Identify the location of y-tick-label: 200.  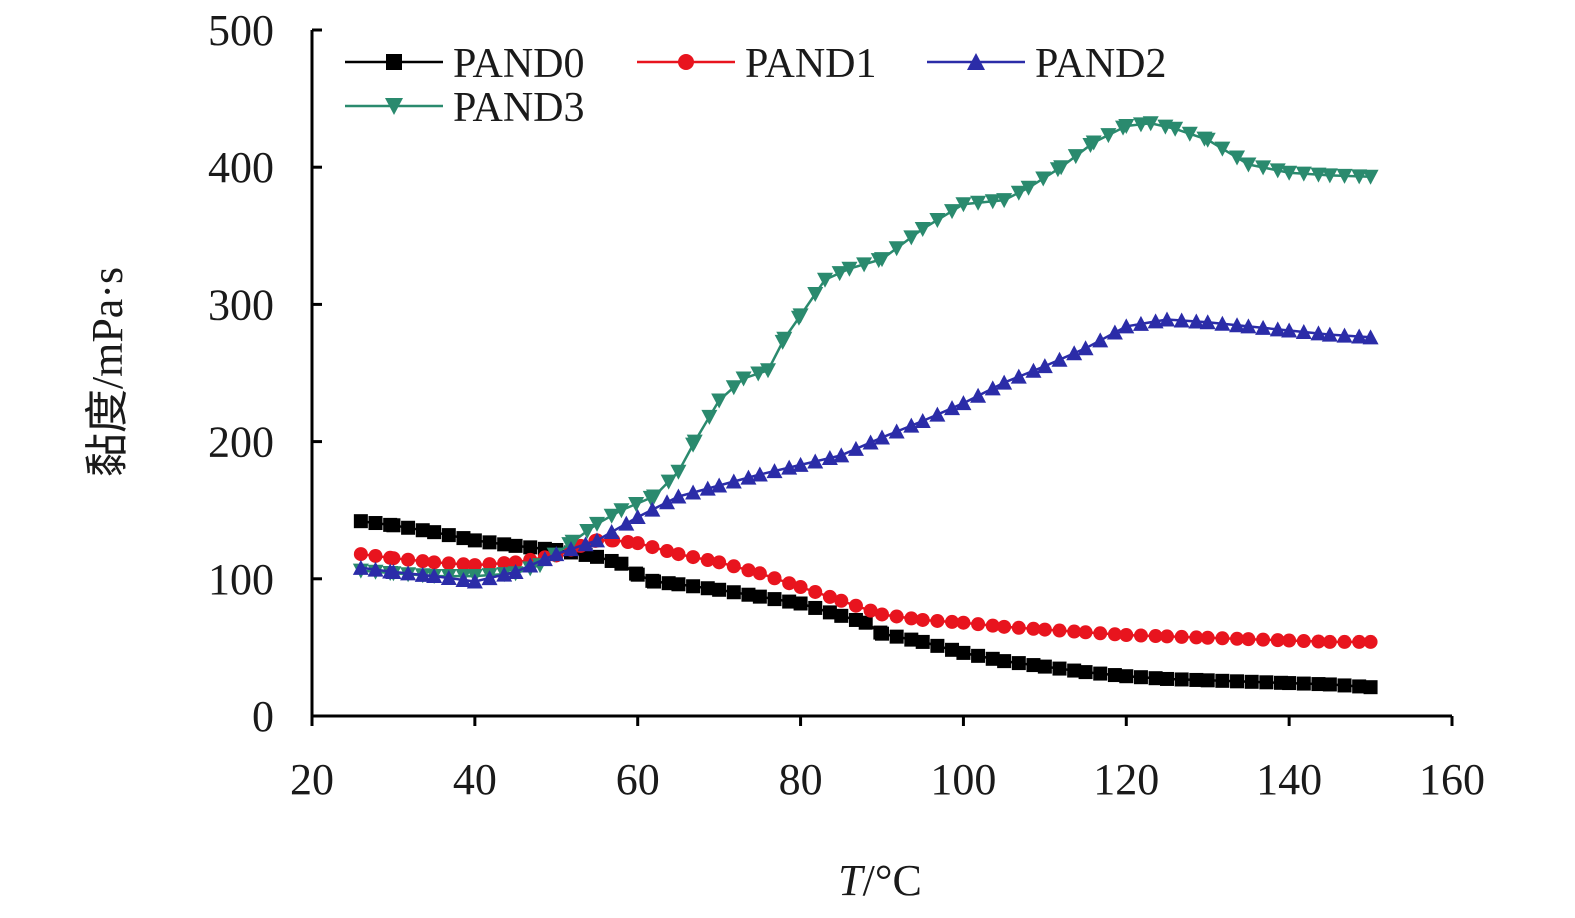
(241, 442).